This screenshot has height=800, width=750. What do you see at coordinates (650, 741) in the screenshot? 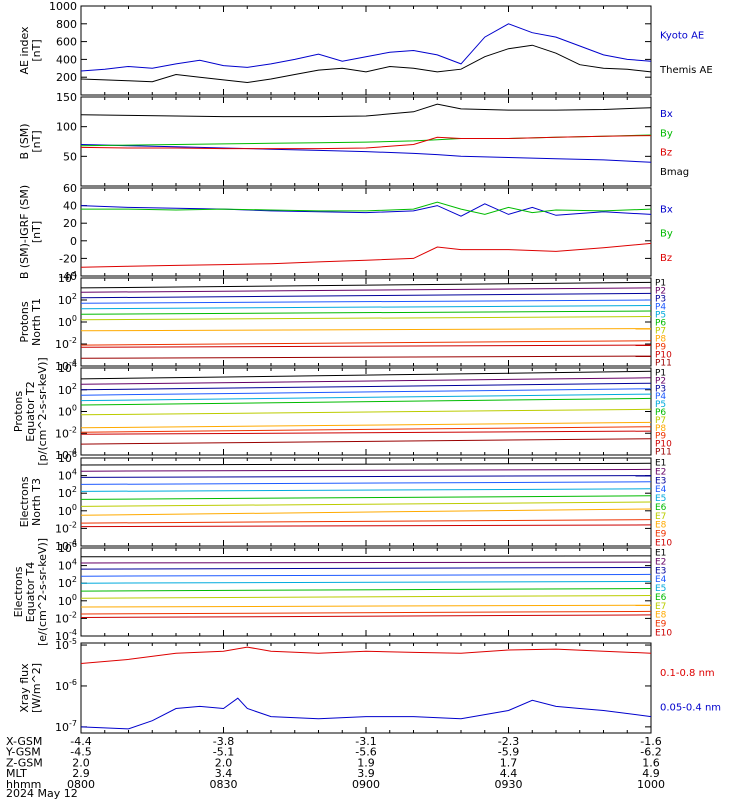
I see `footer-value: -1.6` at bounding box center [650, 741].